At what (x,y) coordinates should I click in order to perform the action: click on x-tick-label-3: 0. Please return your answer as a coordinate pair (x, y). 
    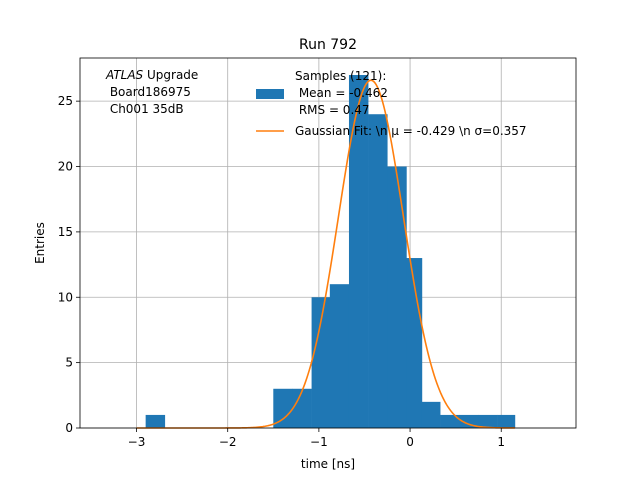
    Looking at the image, I should click on (410, 442).